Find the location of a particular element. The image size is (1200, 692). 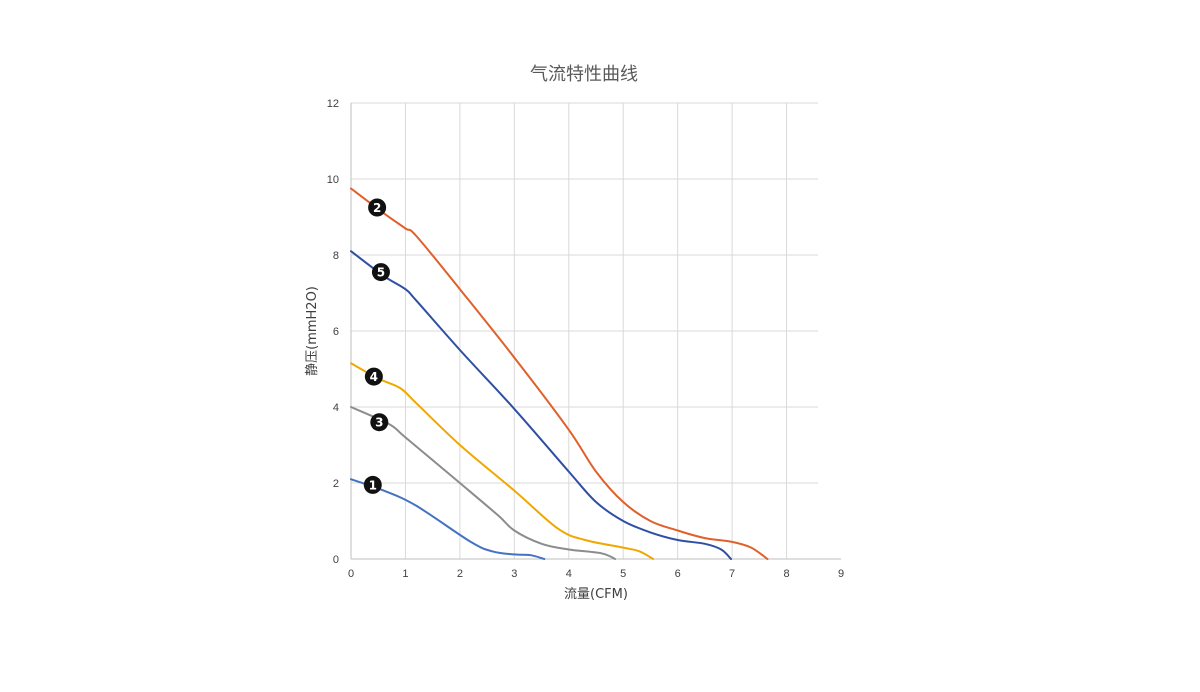

series-marker-label-2: 2 is located at coordinates (377, 208).